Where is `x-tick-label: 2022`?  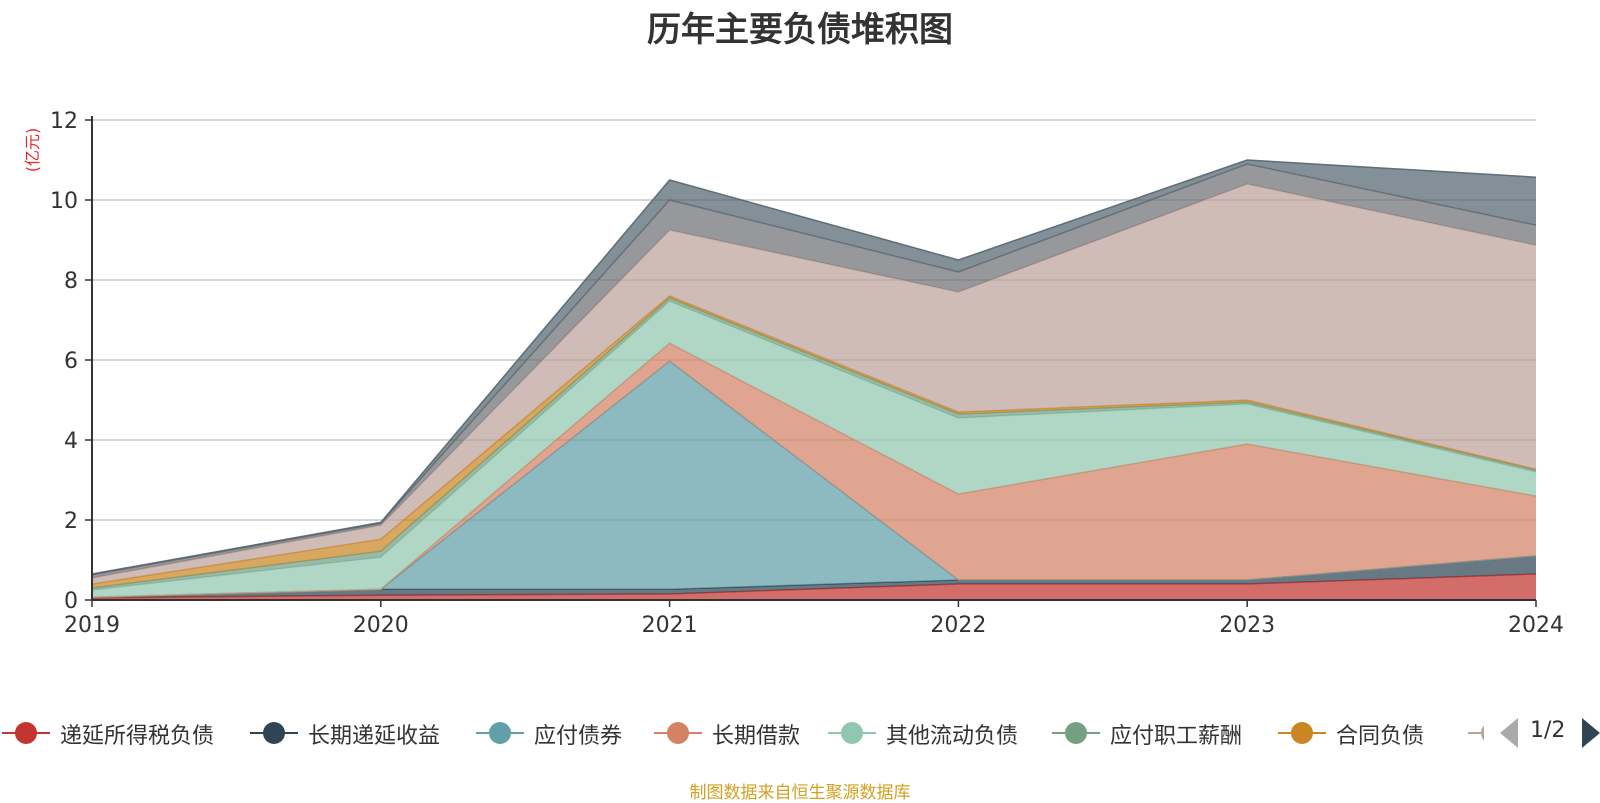 x-tick-label: 2022 is located at coordinates (958, 625).